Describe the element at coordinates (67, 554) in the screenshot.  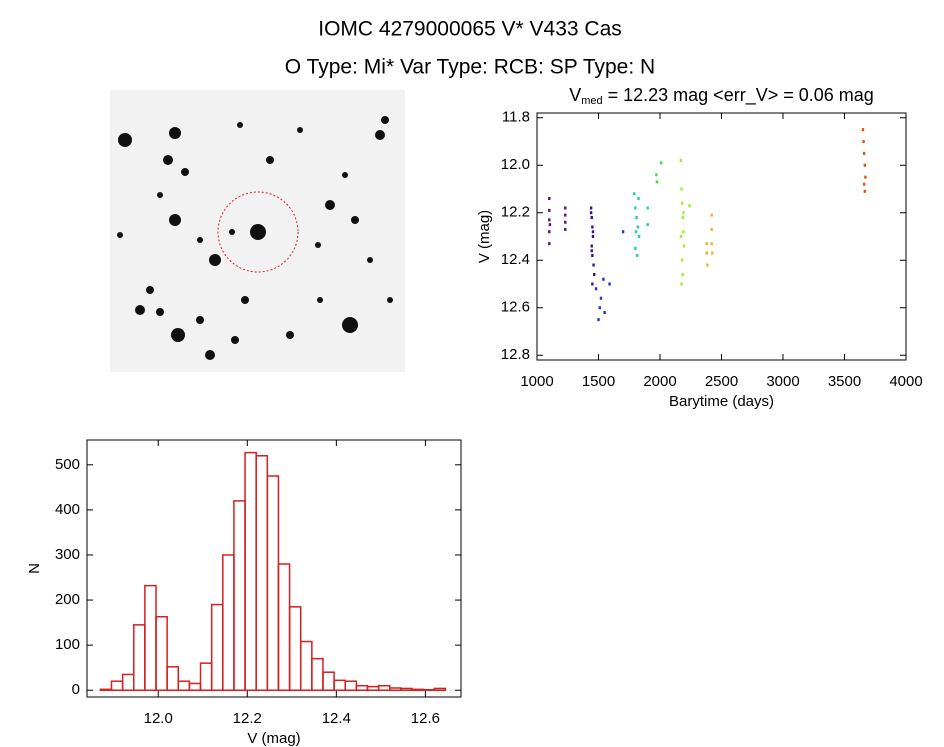
I see `y-tick-label: 300` at that location.